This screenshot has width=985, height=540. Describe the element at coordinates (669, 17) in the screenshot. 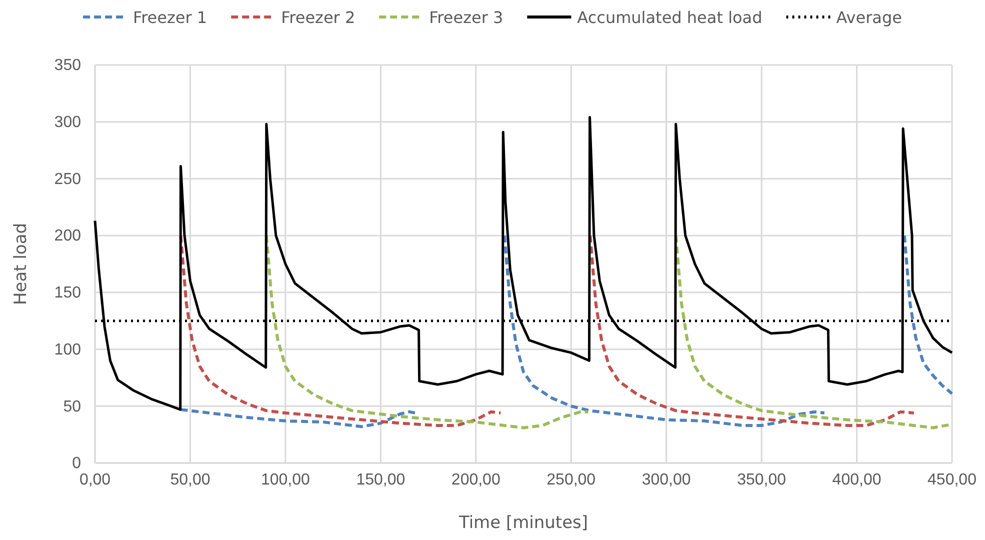

I see `legend-label: Accumulated heat load` at that location.